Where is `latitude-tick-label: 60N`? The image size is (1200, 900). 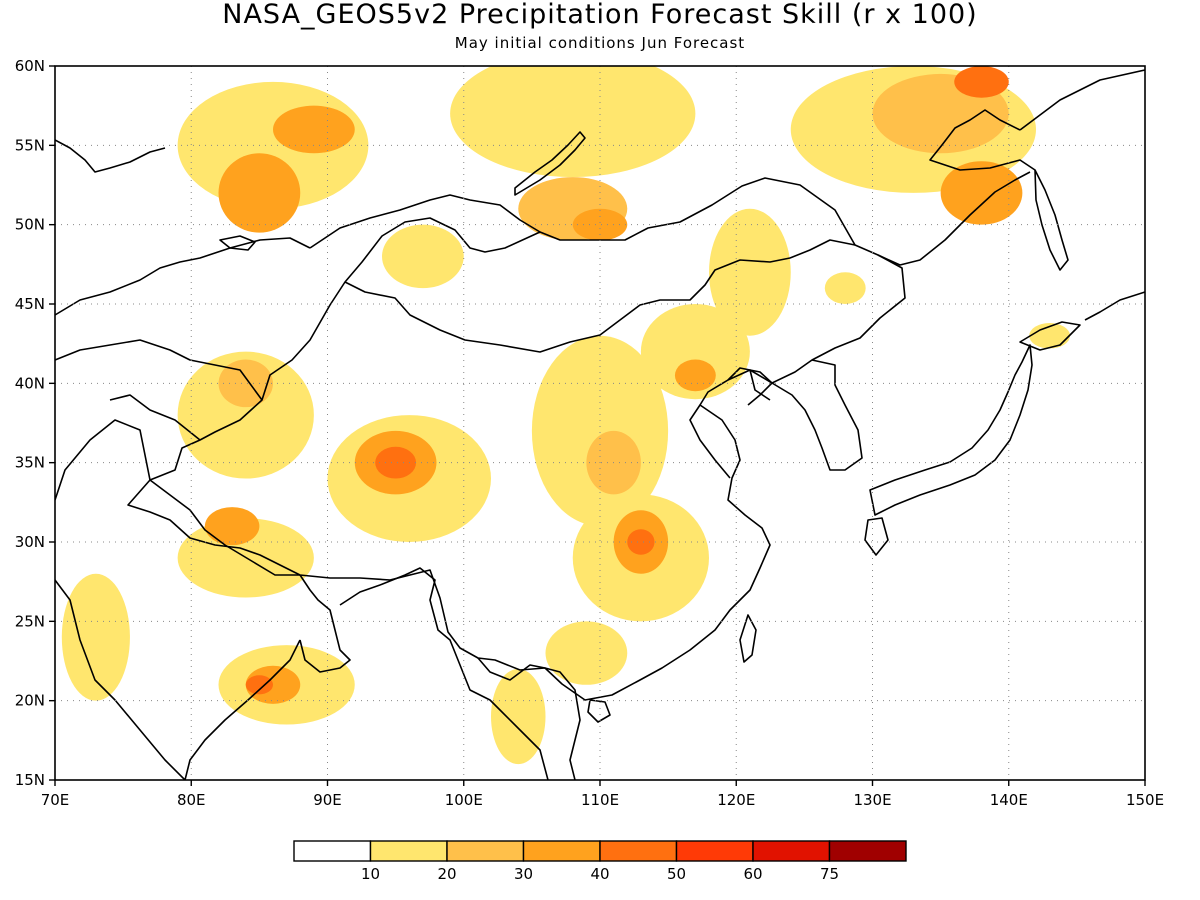
latitude-tick-label: 60N is located at coordinates (30, 66).